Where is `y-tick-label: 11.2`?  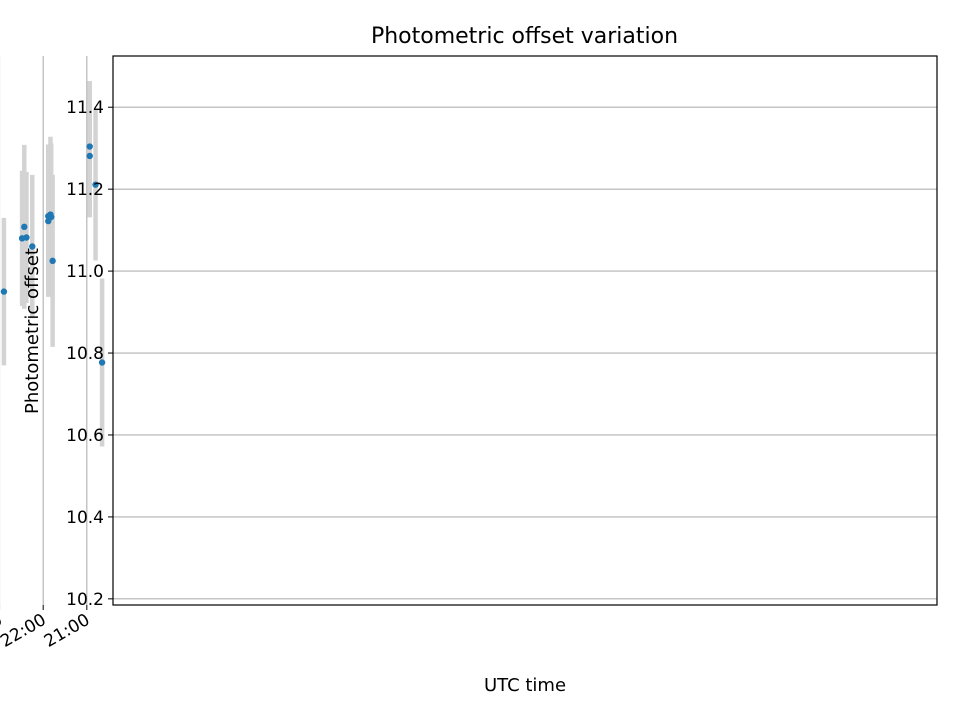
y-tick-label: 11.2 is located at coordinates (85, 190).